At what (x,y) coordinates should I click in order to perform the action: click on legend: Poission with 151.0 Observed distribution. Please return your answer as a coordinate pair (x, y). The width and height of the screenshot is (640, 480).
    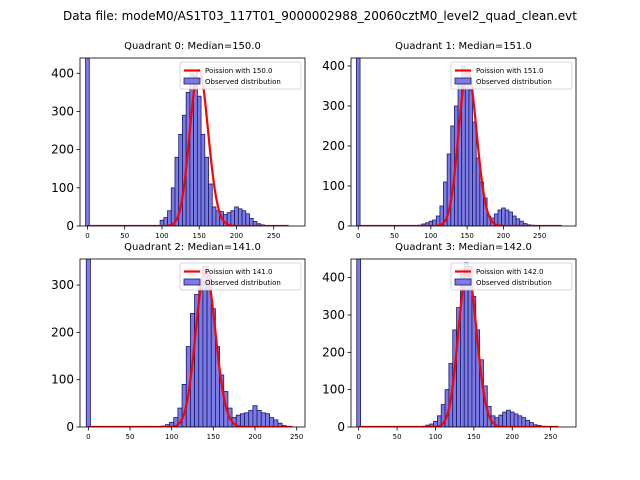
    Looking at the image, I should click on (511, 75).